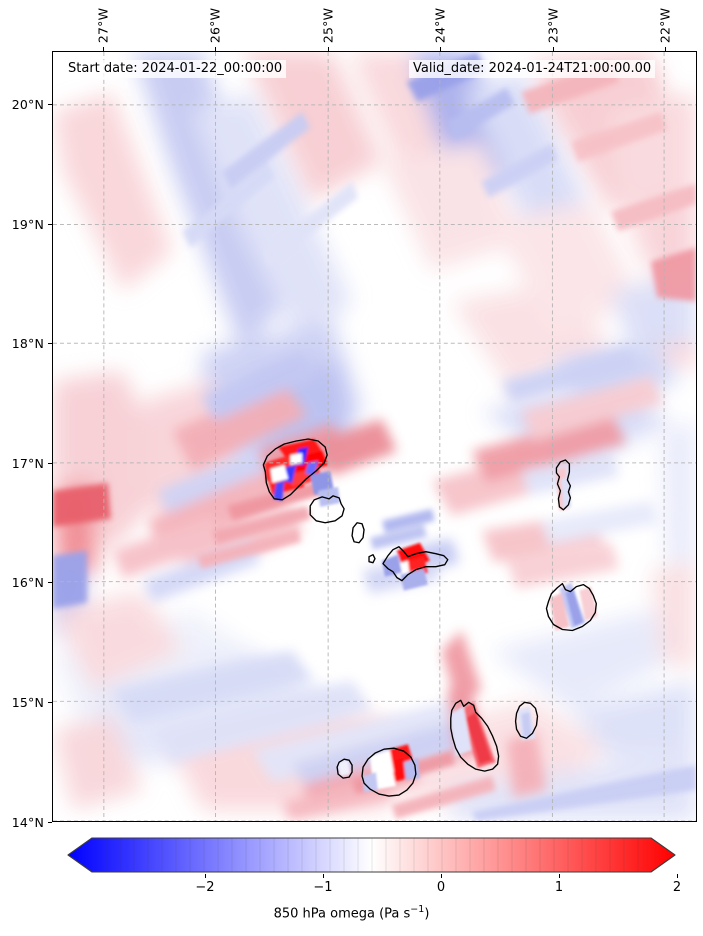  I want to click on colorbar-label-minus2: −2, so click(205, 887).